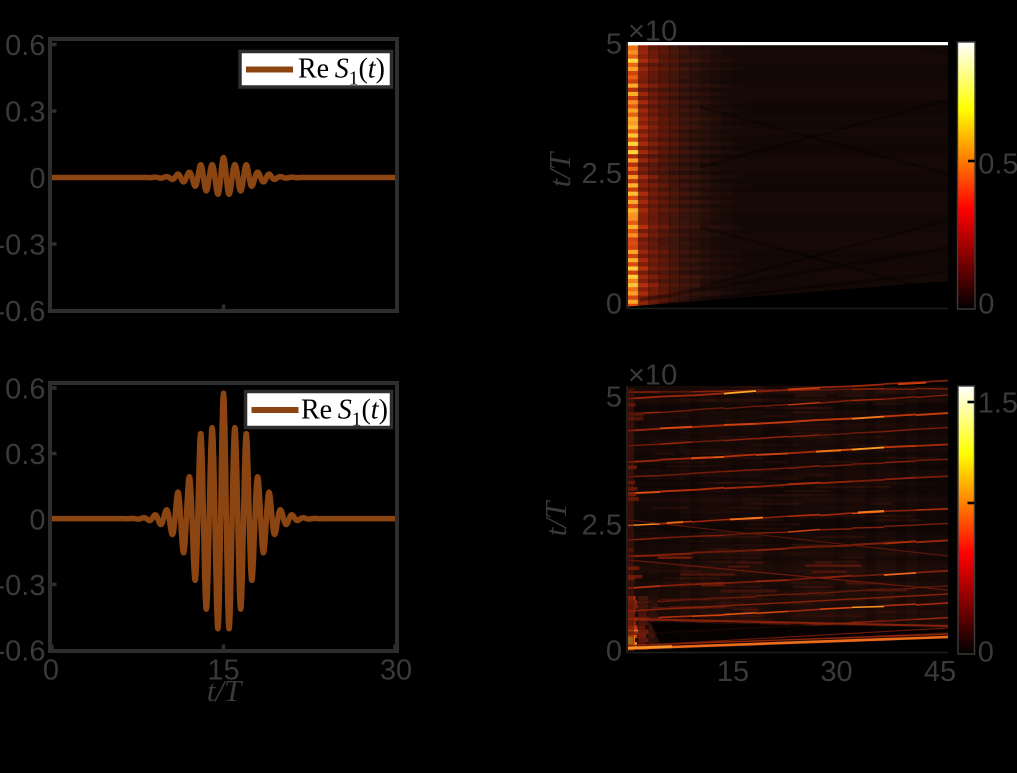 The image size is (1017, 773). What do you see at coordinates (997, 403) in the screenshot?
I see `svg-text: 1.5` at bounding box center [997, 403].